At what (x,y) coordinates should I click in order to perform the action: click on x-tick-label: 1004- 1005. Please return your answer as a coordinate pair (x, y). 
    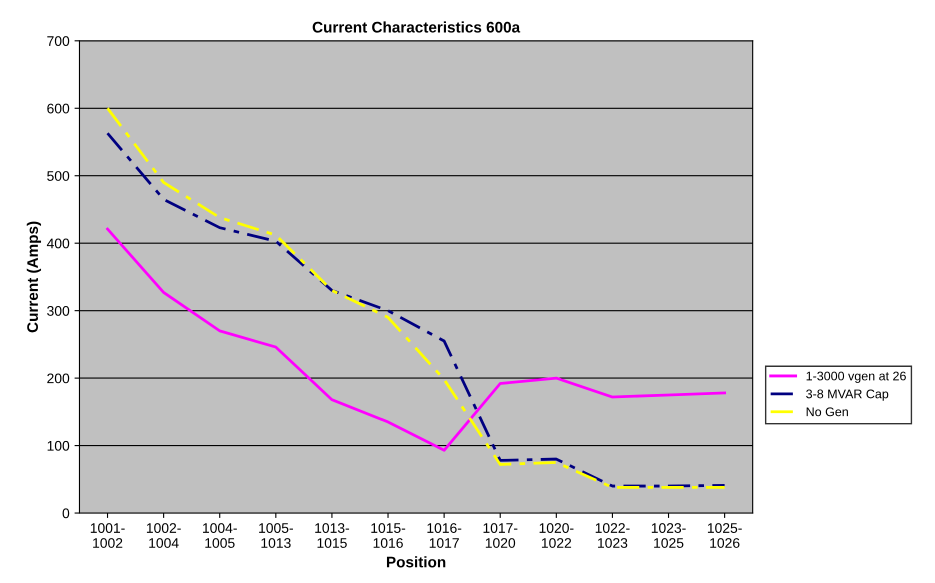
    Looking at the image, I should click on (220, 535).